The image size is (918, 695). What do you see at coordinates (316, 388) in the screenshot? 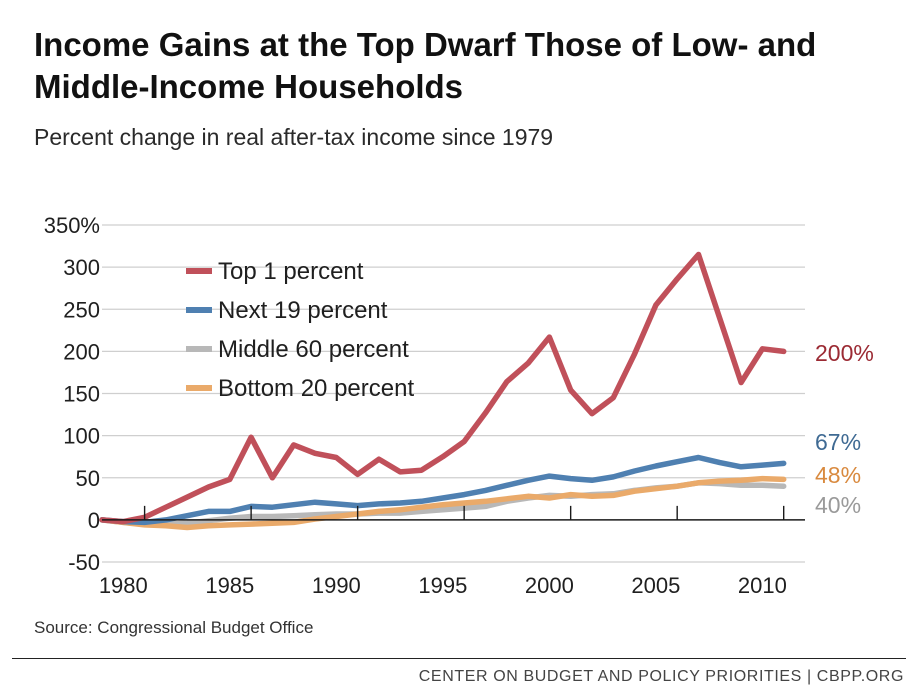
I see `legend-label: Bottom 20 percent` at bounding box center [316, 388].